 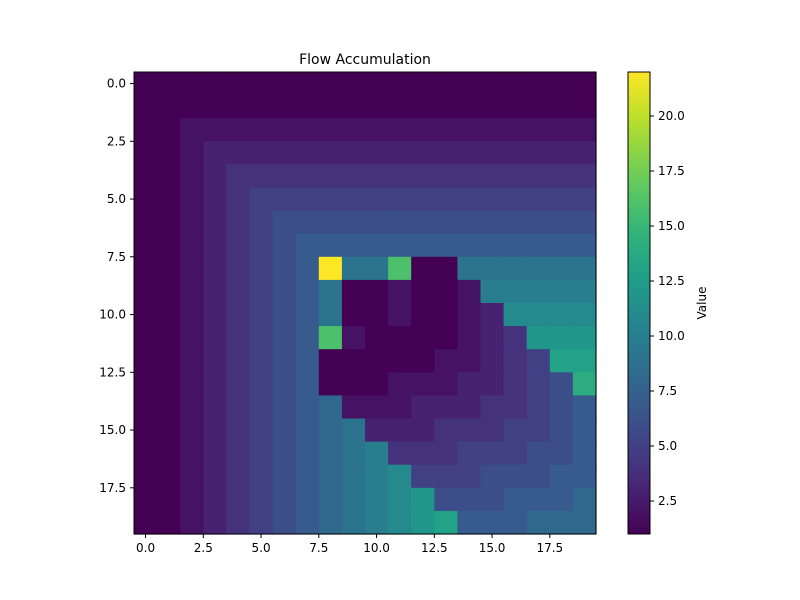 I want to click on x-tick-label: 10.0, so click(x=376, y=548).